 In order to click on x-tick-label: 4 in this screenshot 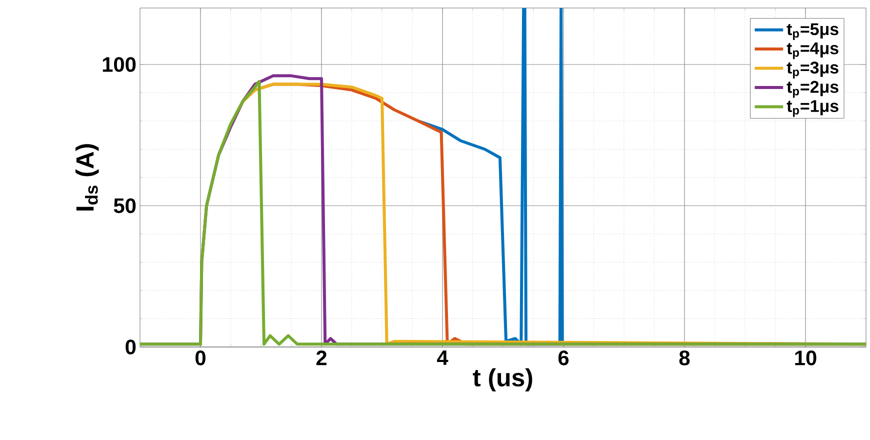, I will do `click(442, 357)`.